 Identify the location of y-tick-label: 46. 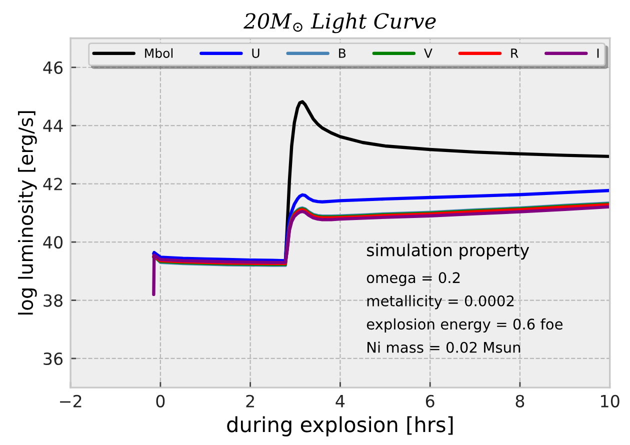
(53, 67).